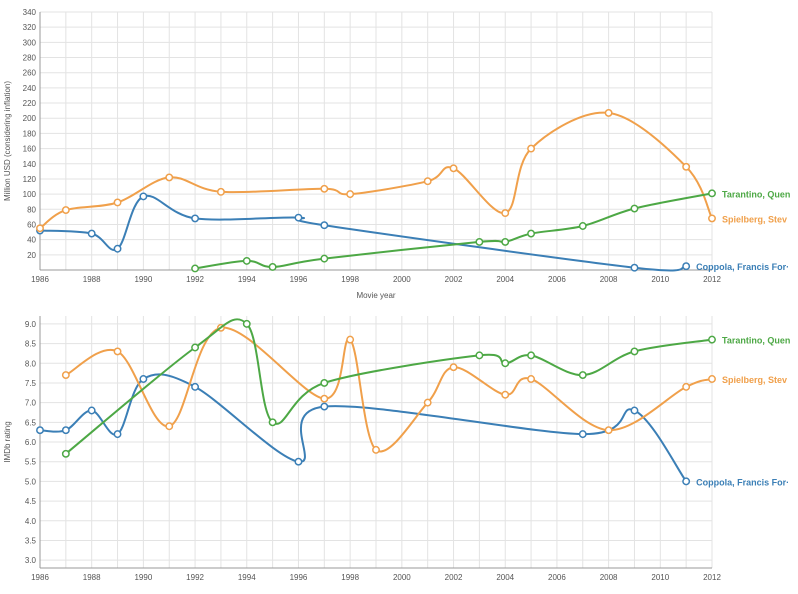 The image size is (798, 594). Describe the element at coordinates (375, 295) in the screenshot. I see `x-axis-title: Movie year` at that location.